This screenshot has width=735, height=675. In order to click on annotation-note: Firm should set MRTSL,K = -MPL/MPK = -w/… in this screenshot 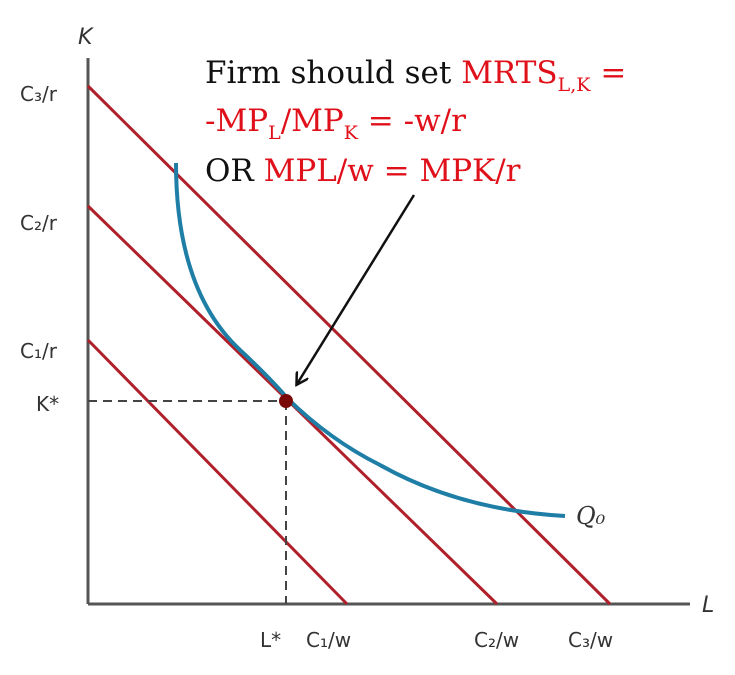, I will do `click(415, 122)`.